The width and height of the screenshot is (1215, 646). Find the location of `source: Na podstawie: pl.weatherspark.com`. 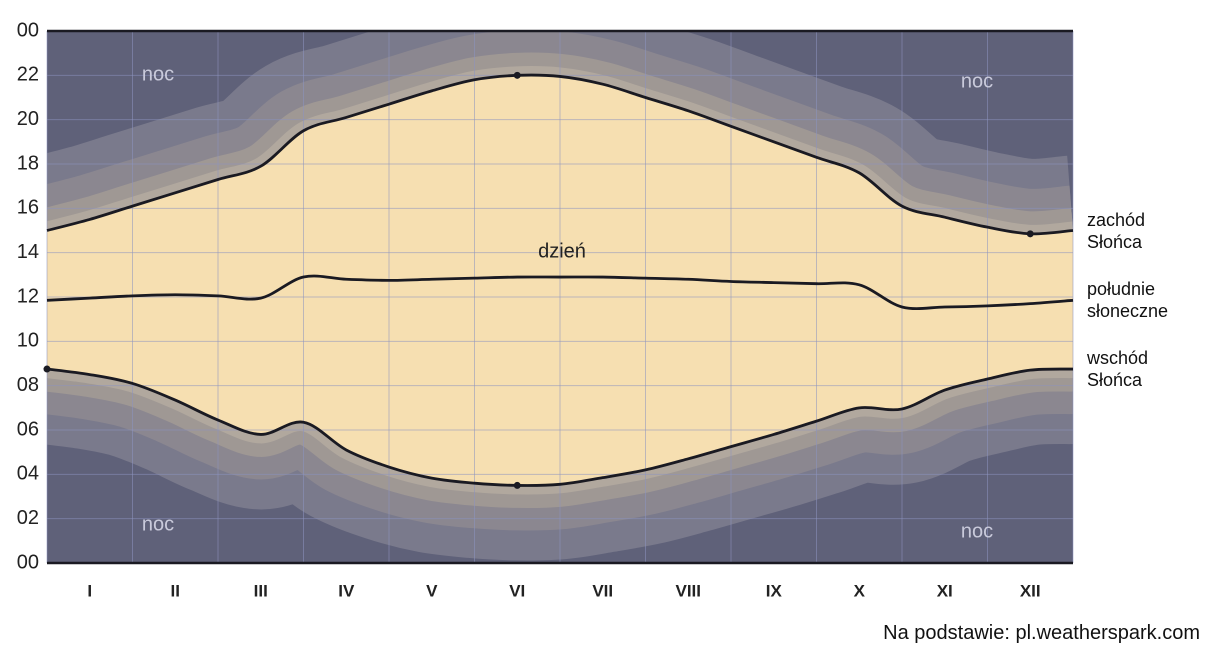

source: Na podstawie: pl.weatherspark.com is located at coordinates (1041, 633).